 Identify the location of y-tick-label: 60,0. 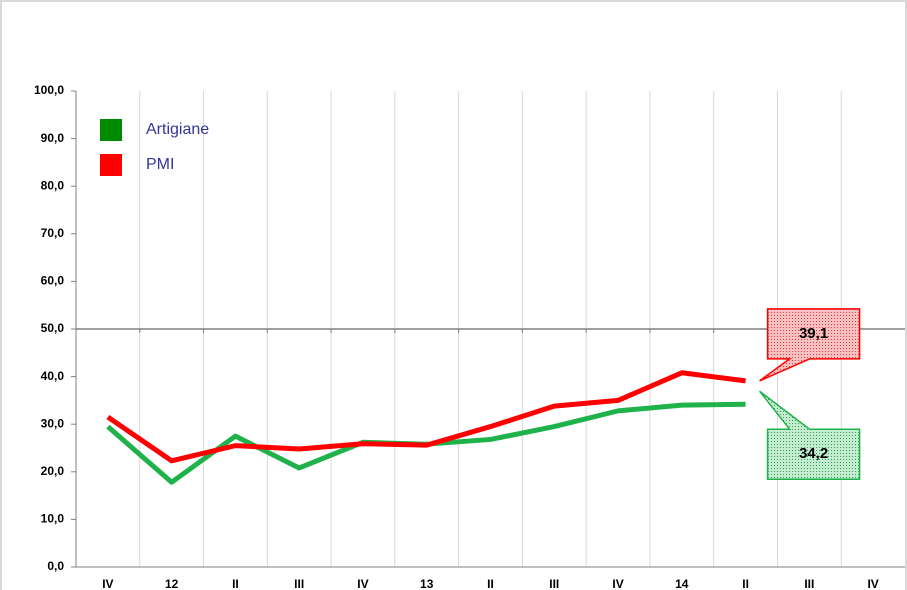
(53, 281).